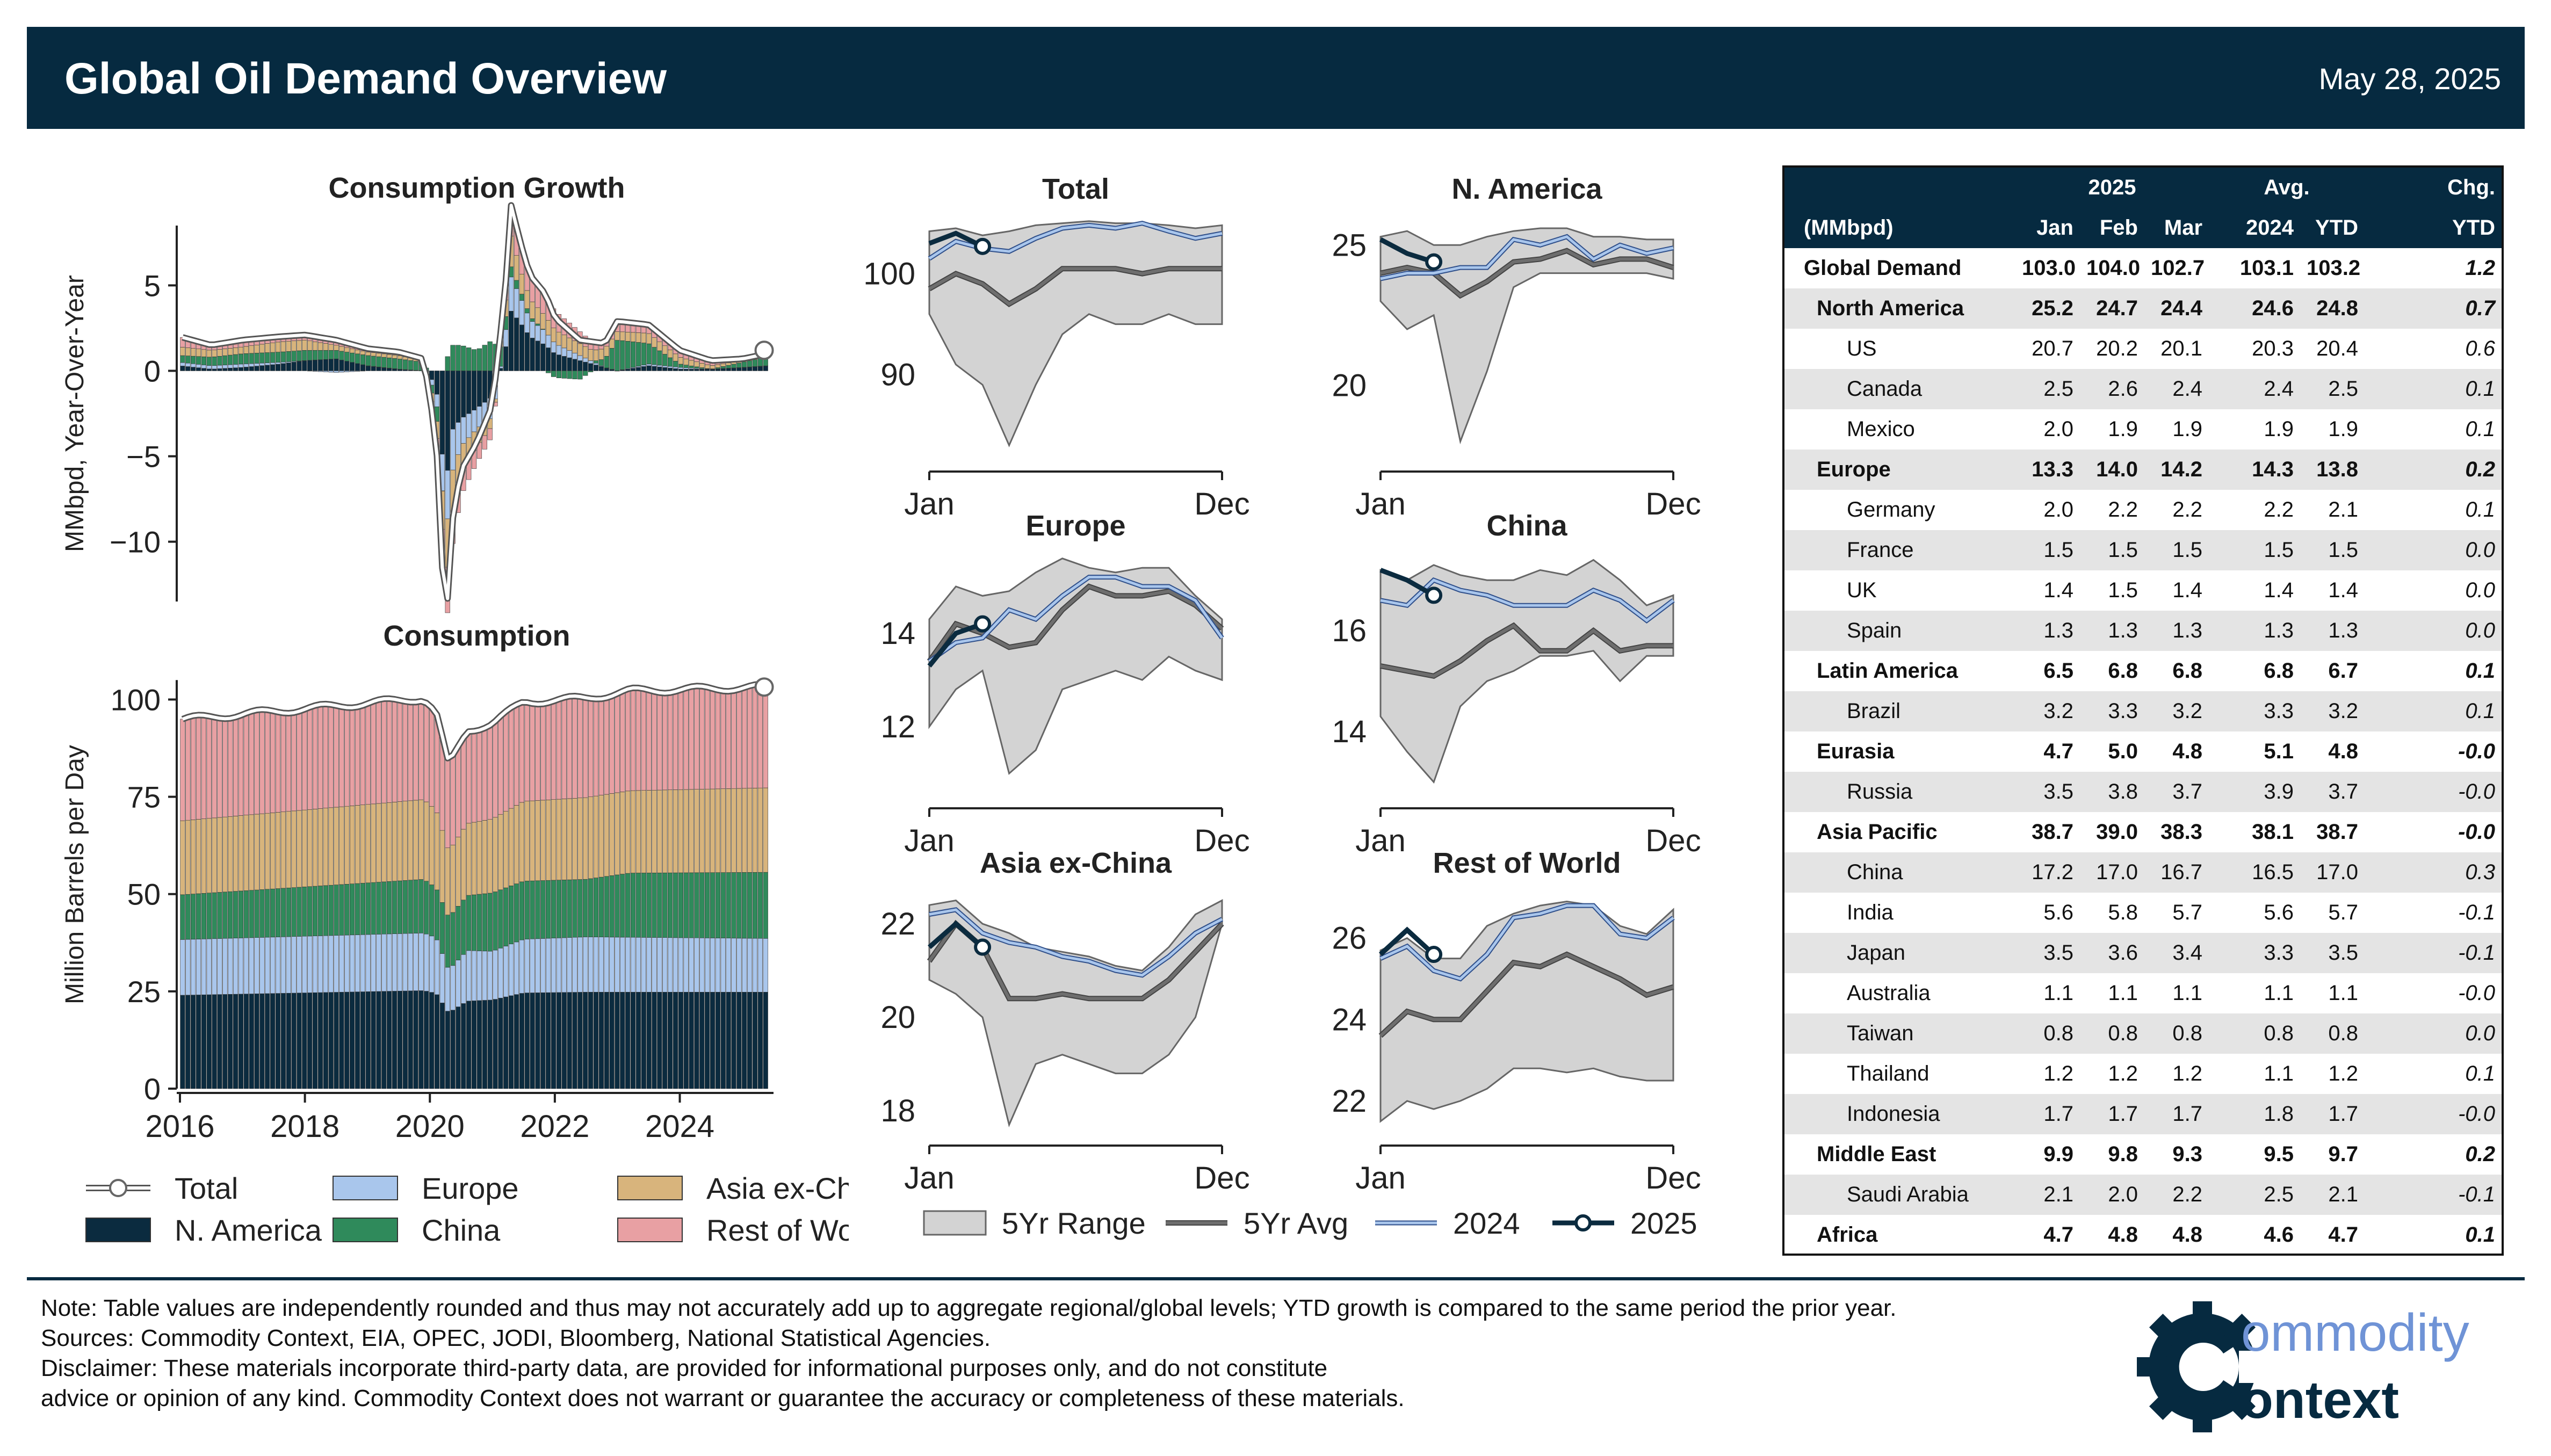 The height and width of the screenshot is (1456, 2551). Describe the element at coordinates (2176, 711) in the screenshot. I see `table-cell-mar: 3.2` at that location.